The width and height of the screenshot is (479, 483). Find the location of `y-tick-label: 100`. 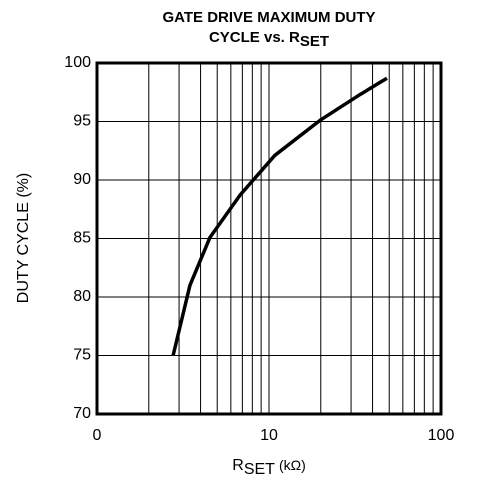

y-tick-label: 100 is located at coordinates (77, 62).